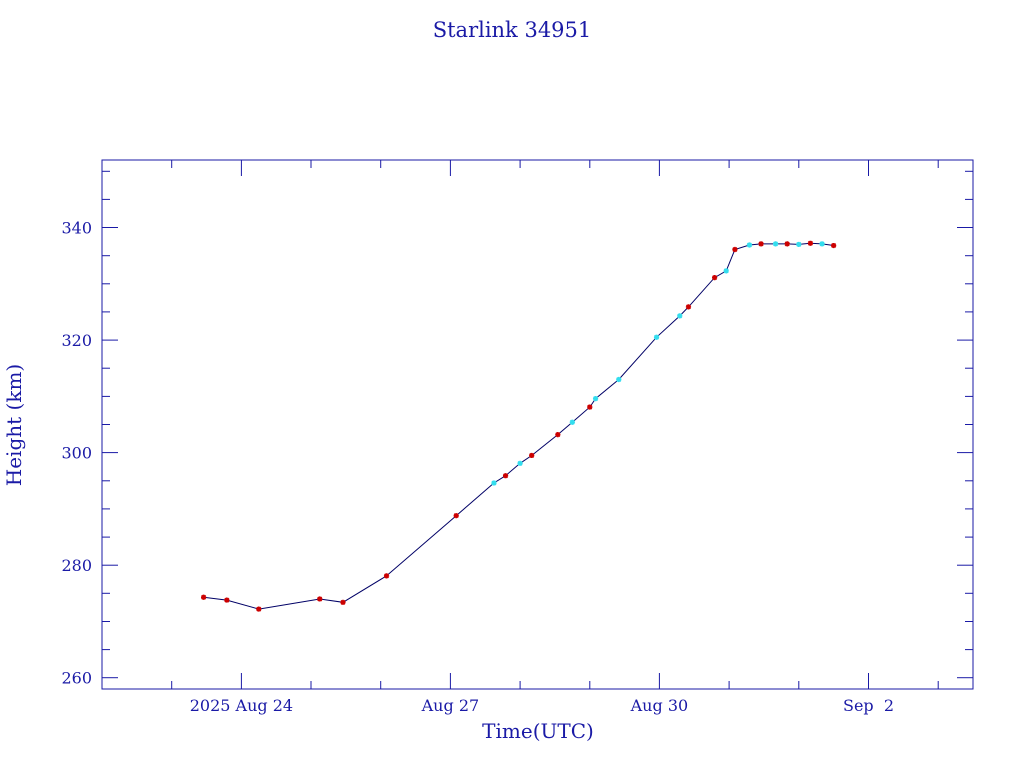 The height and width of the screenshot is (768, 1024). Describe the element at coordinates (450, 705) in the screenshot. I see `x-tick-label: Aug 27` at that location.